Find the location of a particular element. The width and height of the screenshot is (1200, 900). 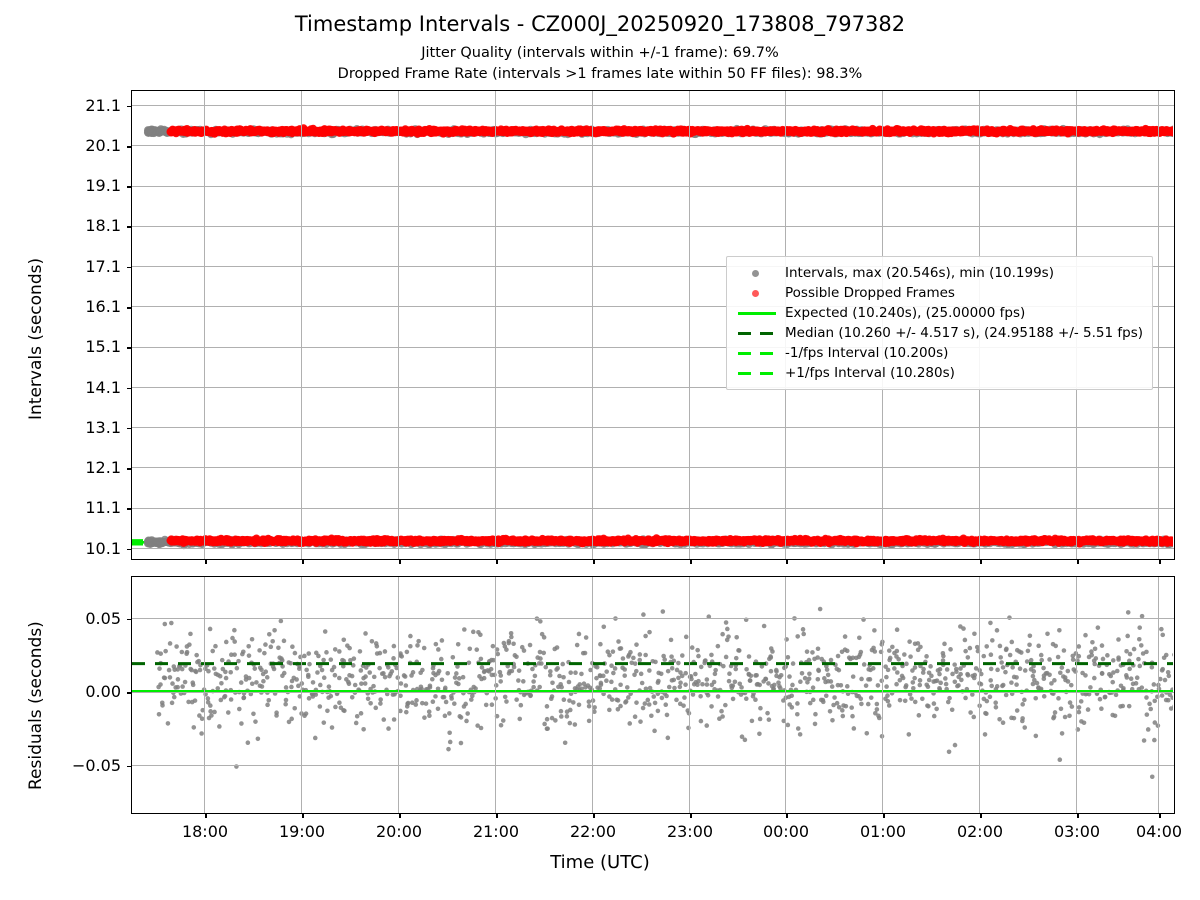

legend-marker-dashed-darkgreen-line-icon is located at coordinates (757, 333).